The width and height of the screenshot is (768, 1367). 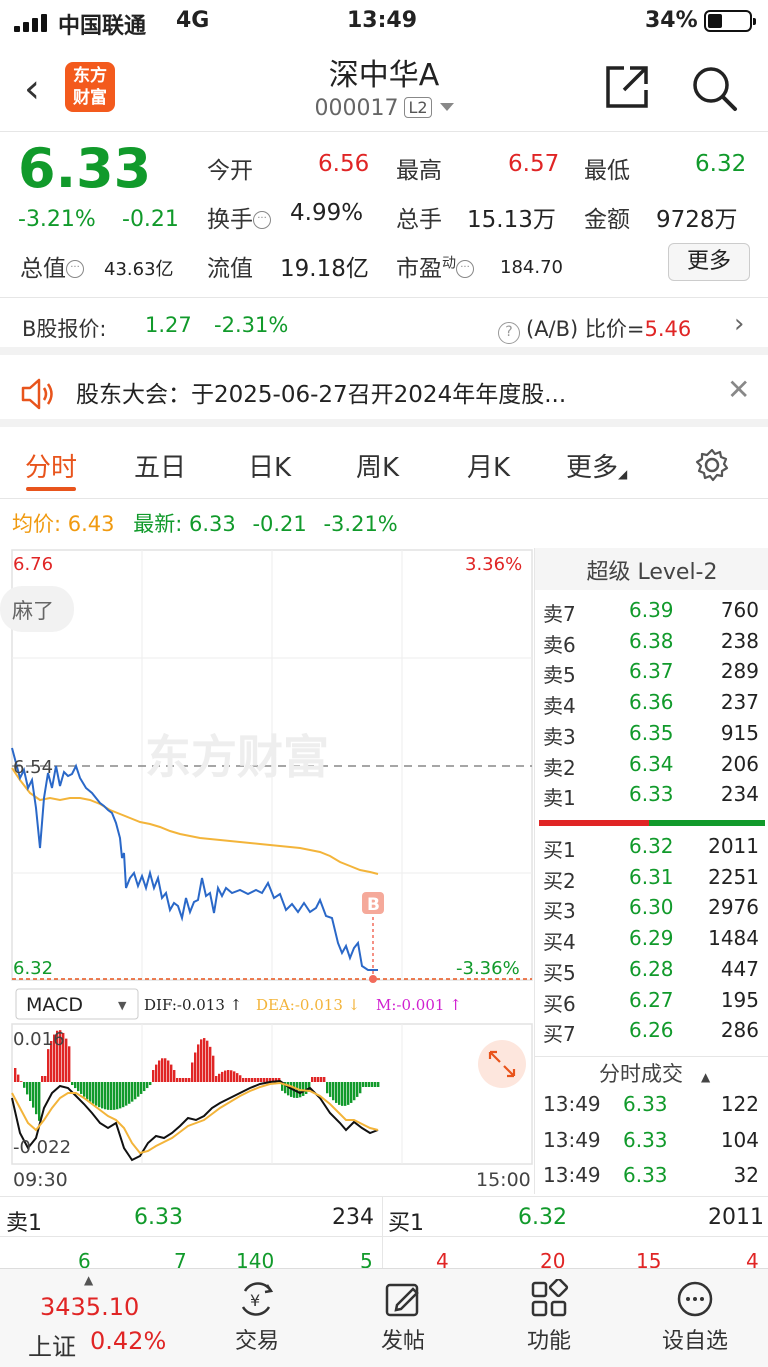 What do you see at coordinates (645, 1139) in the screenshot?
I see `tick-price: 6.33` at bounding box center [645, 1139].